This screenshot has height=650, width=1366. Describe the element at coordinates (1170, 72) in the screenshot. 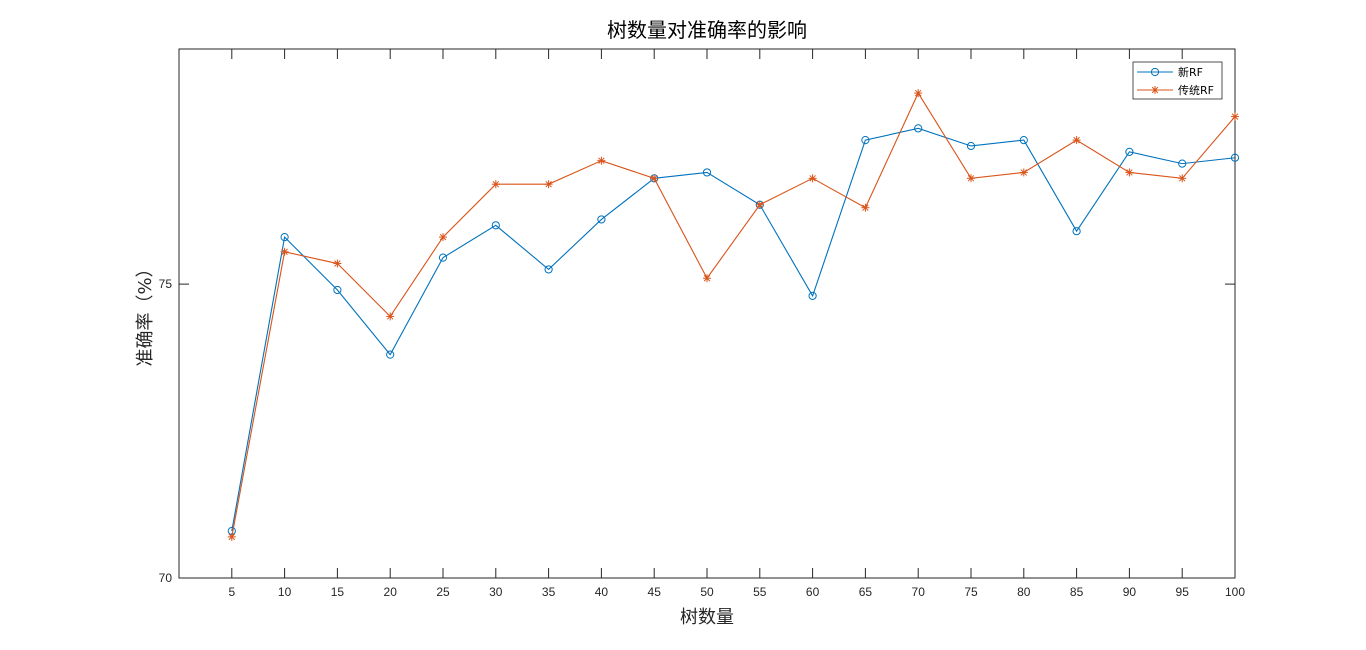

I see `legend-item: 新RF` at that location.